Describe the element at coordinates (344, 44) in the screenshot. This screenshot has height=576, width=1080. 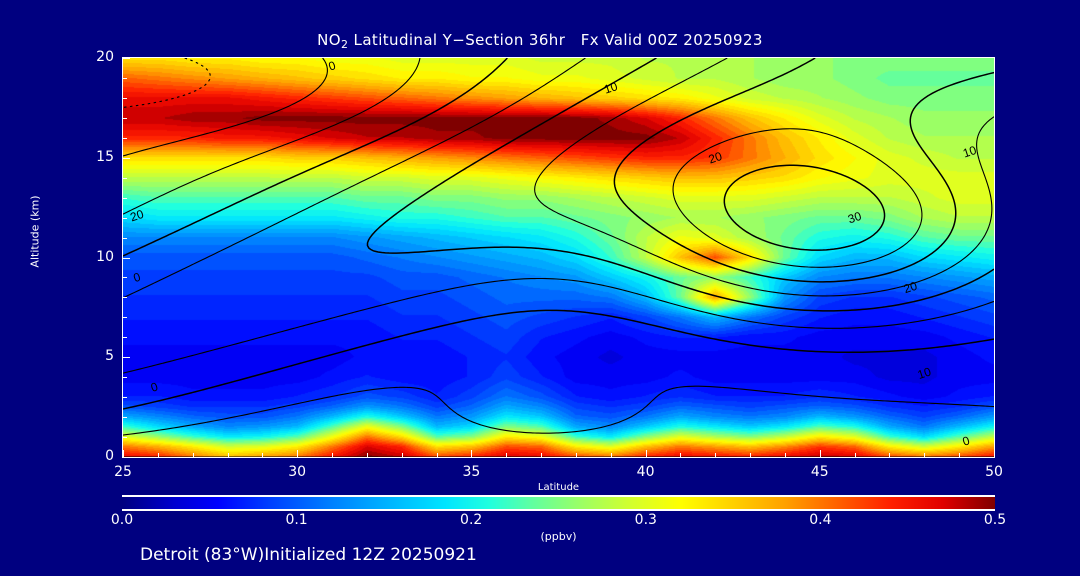
I see `chart-title-subscript: 2` at that location.